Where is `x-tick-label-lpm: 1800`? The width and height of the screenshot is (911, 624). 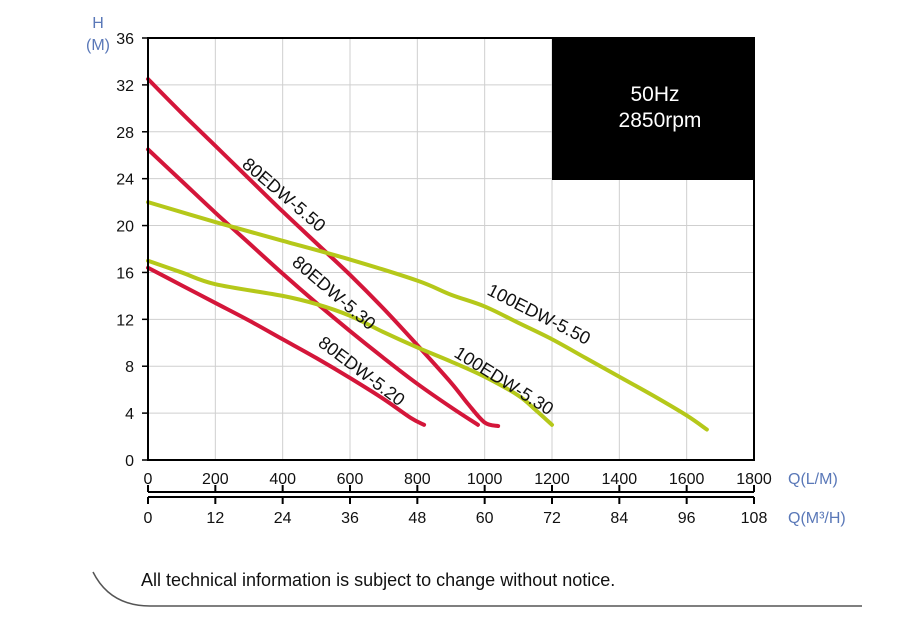 x-tick-label-lpm: 1800 is located at coordinates (754, 479).